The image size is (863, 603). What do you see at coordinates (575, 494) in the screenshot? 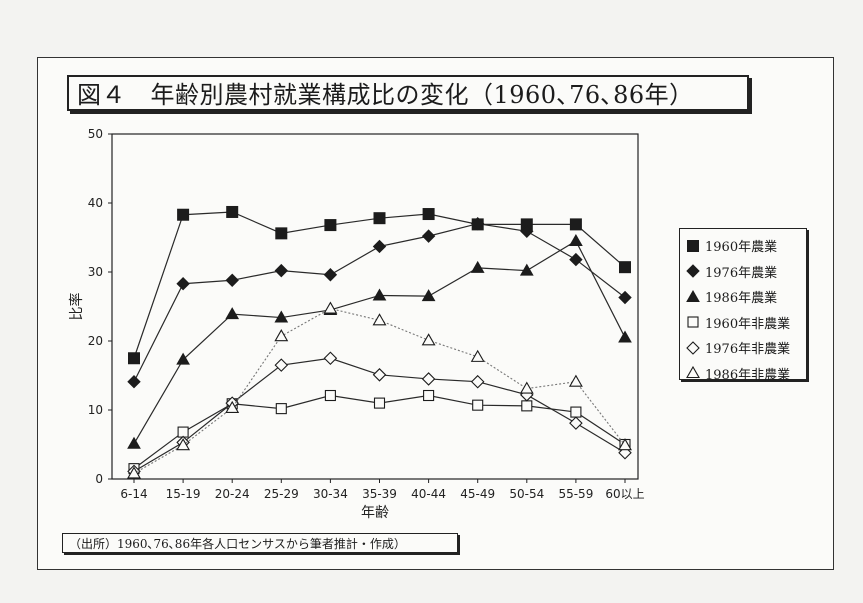
I see `x-tick-label: 55-59` at bounding box center [575, 494].